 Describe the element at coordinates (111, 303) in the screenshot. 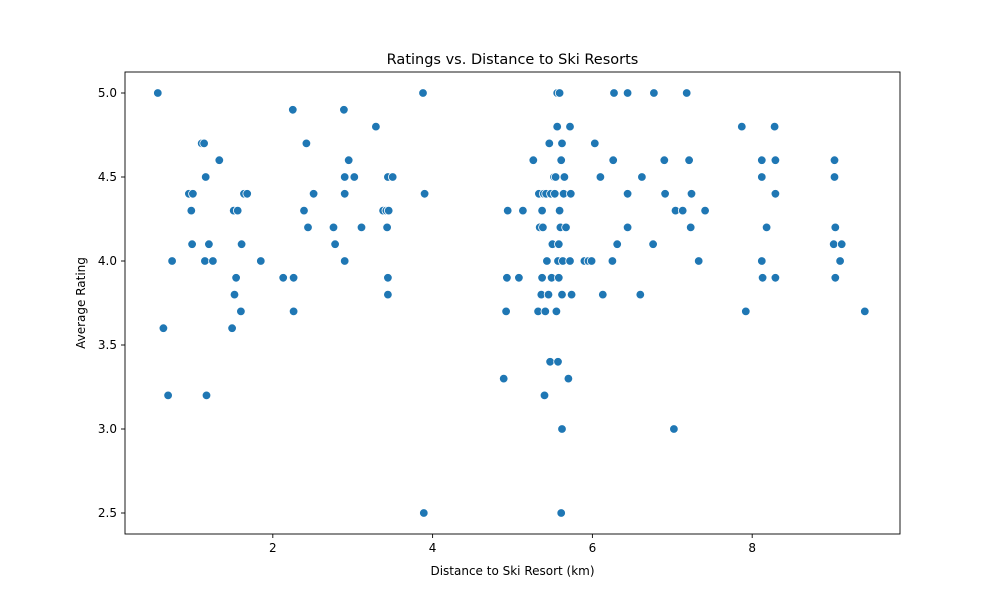

I see `y-axis-ticks: 2.5 3.0 3.5 4.0 4.5 5.0` at that location.